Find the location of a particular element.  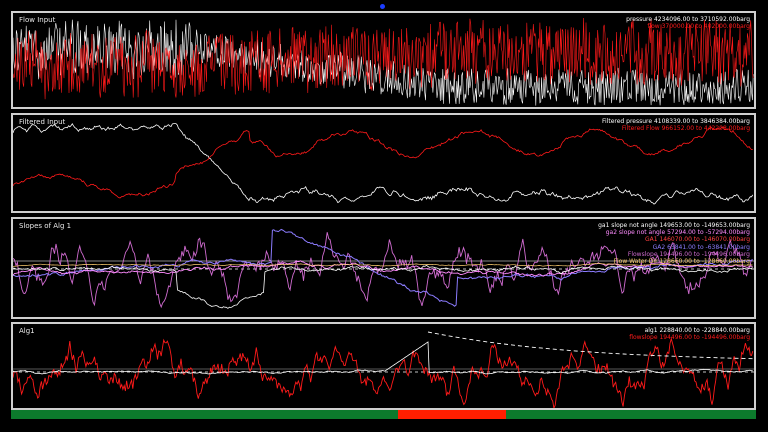

panel-title: Slopes of Alg 1 is located at coordinates (45, 226).